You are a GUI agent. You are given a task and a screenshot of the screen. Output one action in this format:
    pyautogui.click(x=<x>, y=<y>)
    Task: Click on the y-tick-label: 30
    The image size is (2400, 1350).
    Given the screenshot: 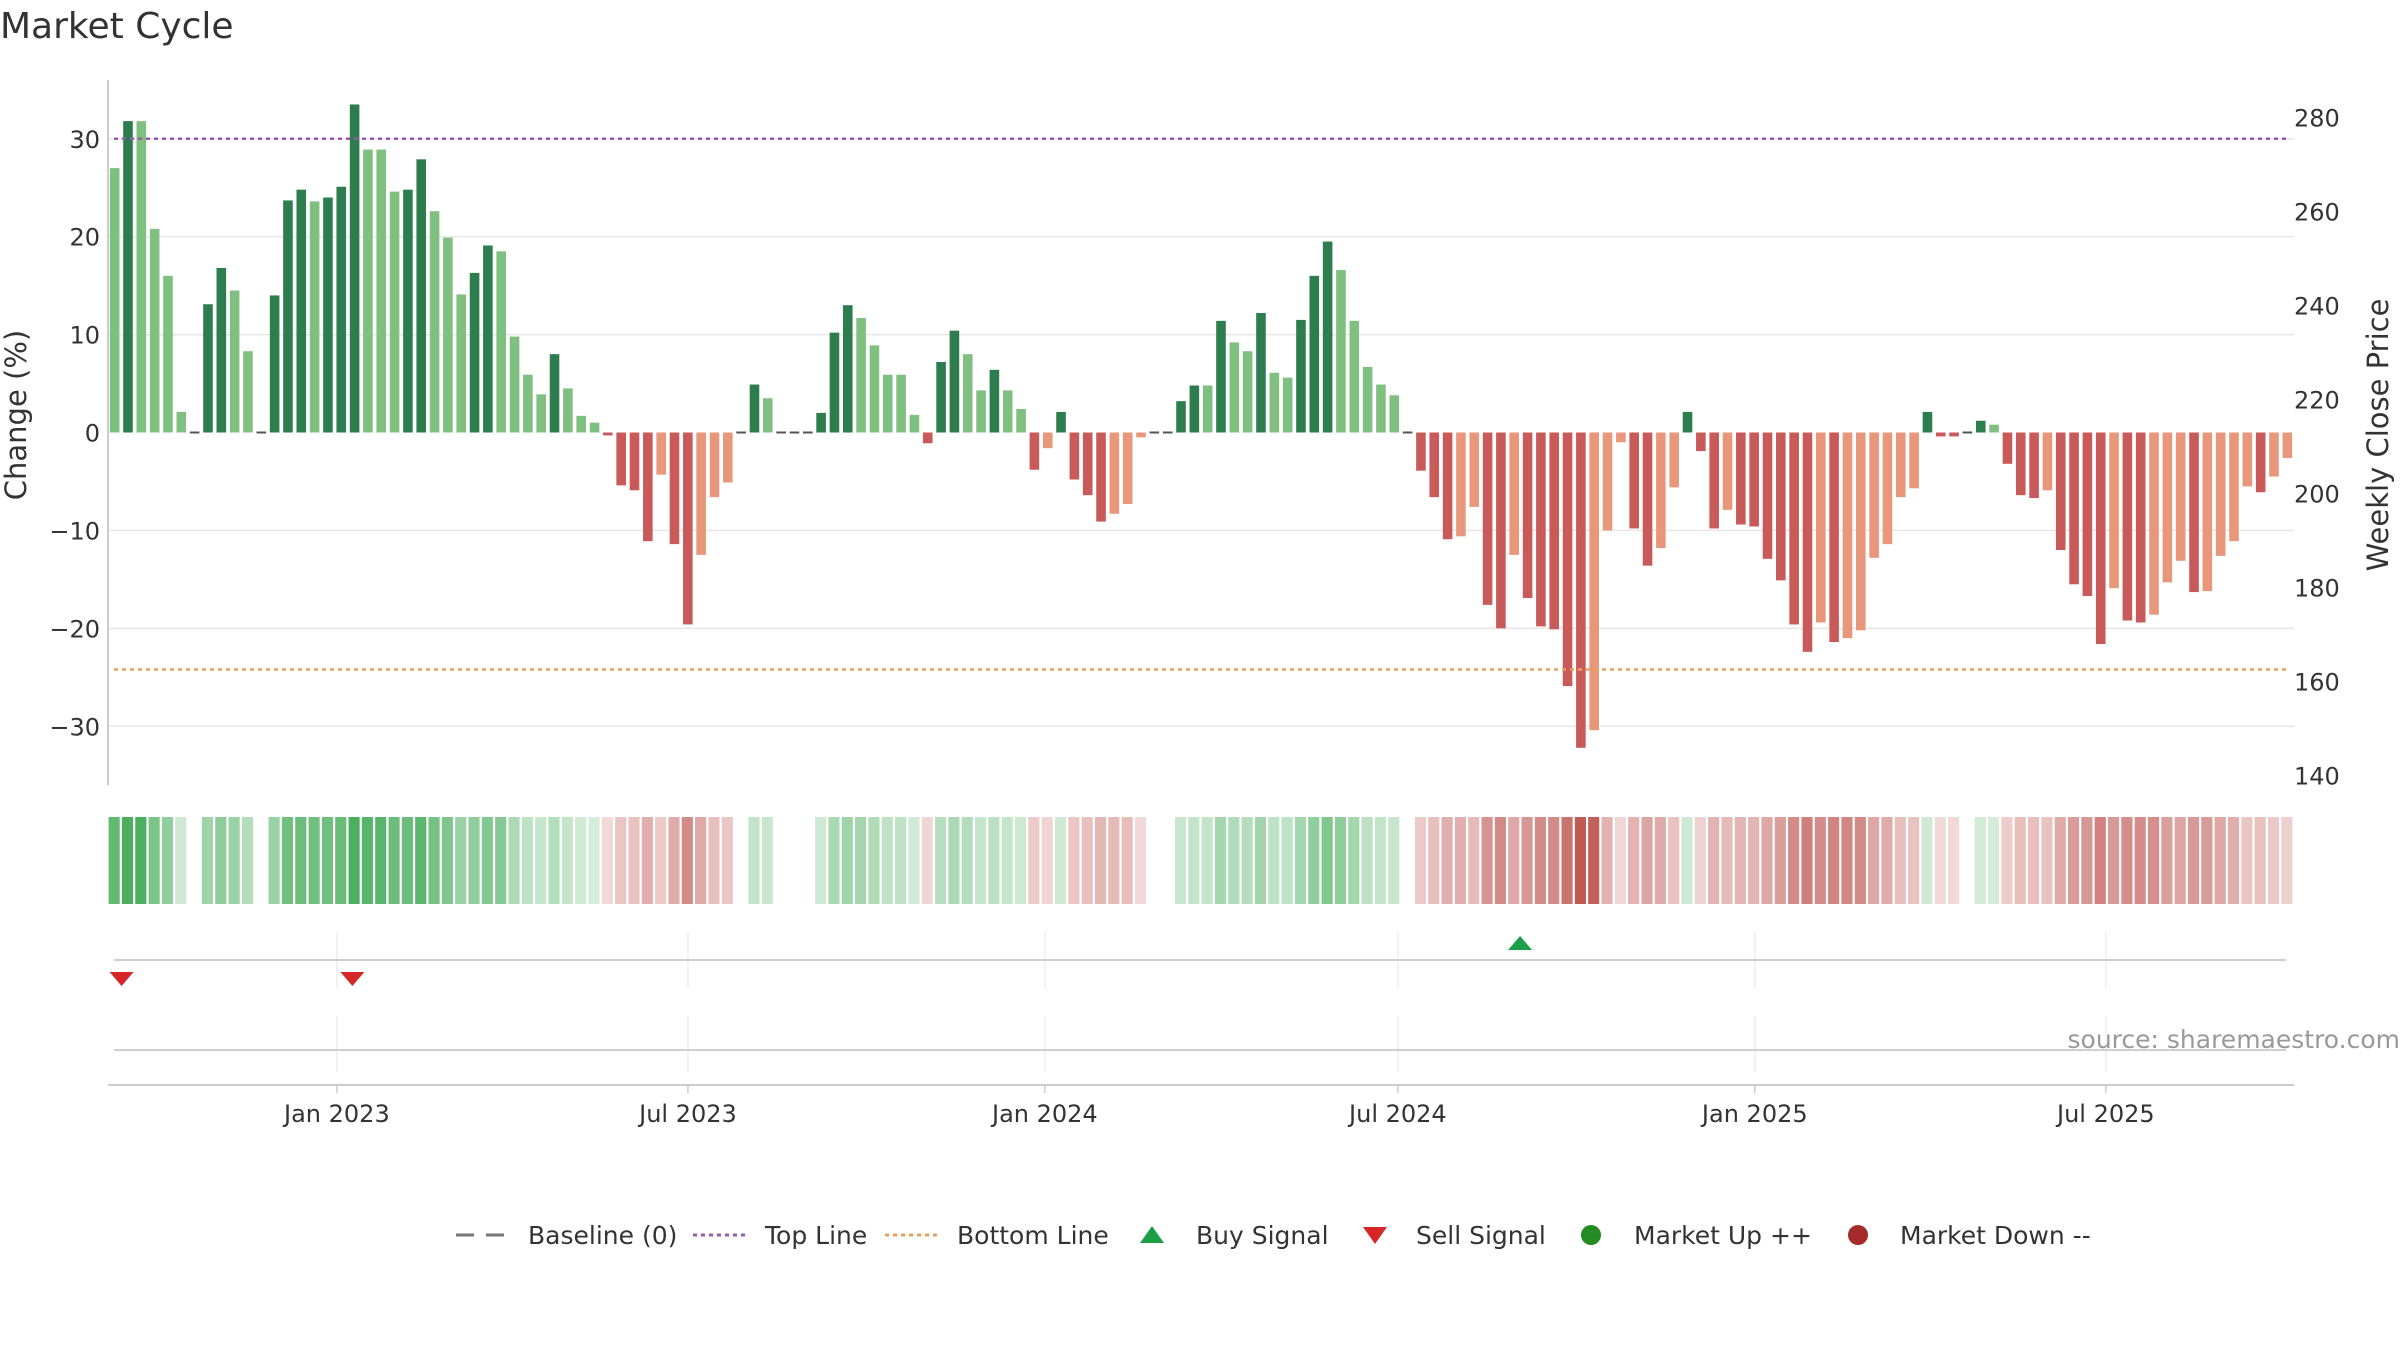 What is the action you would take?
    pyautogui.click(x=84, y=140)
    